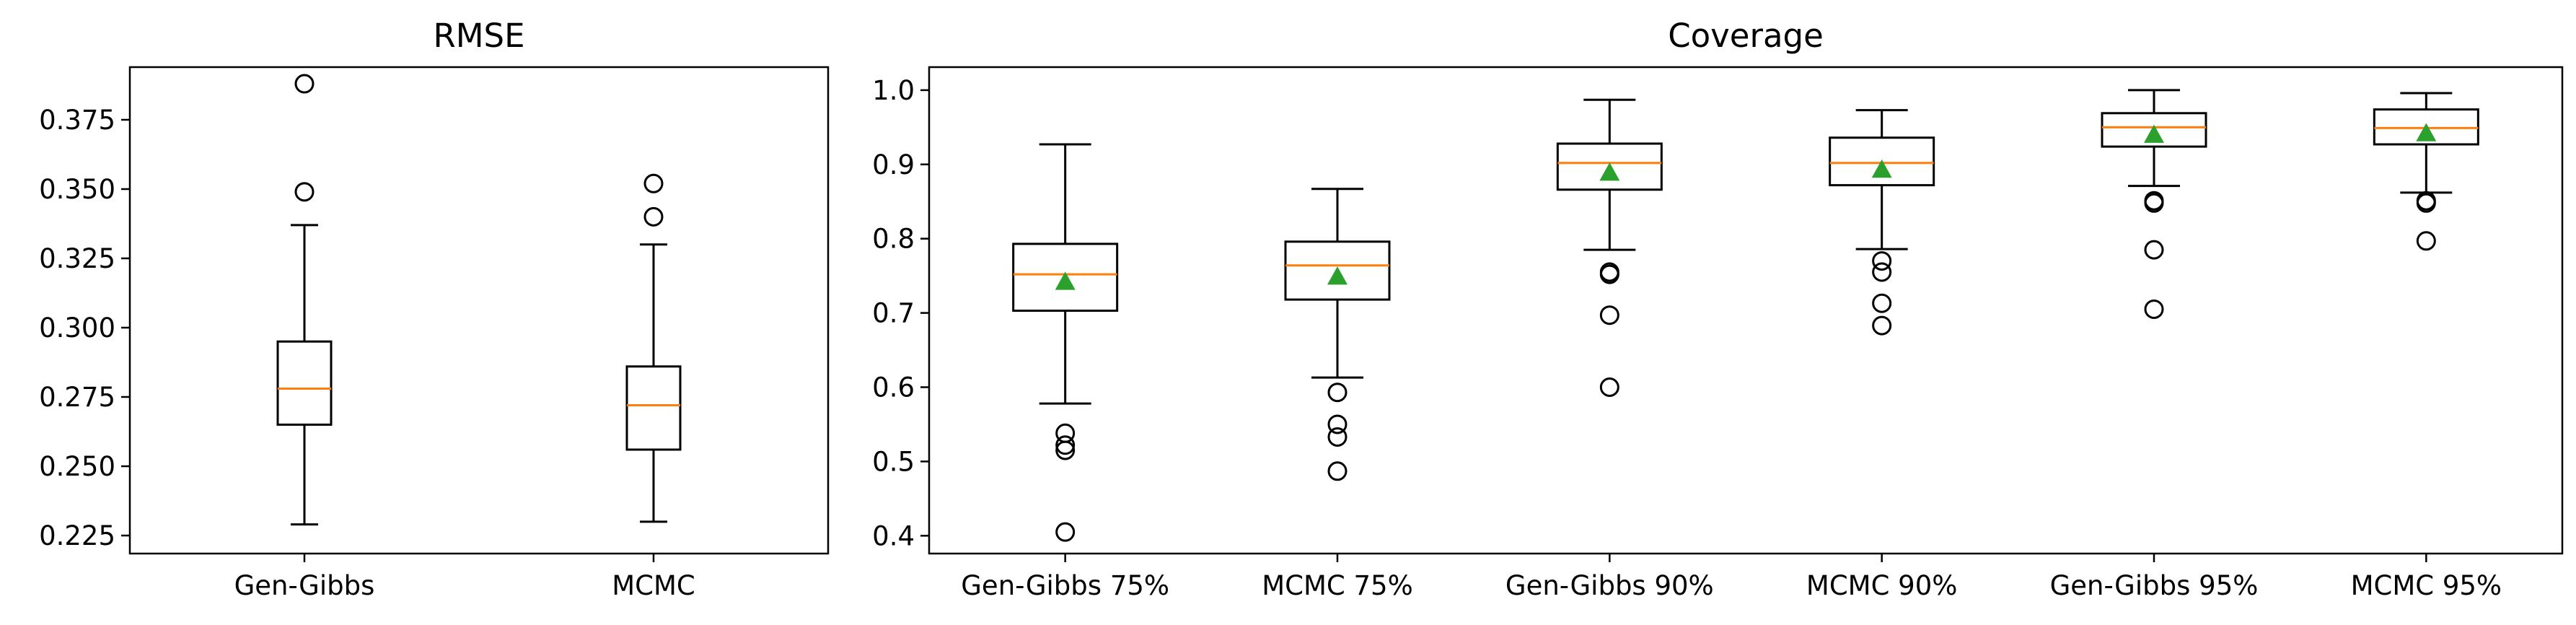 The height and width of the screenshot is (625, 2576). What do you see at coordinates (77, 189) in the screenshot?
I see `rmse-ytick-label: 0.350` at bounding box center [77, 189].